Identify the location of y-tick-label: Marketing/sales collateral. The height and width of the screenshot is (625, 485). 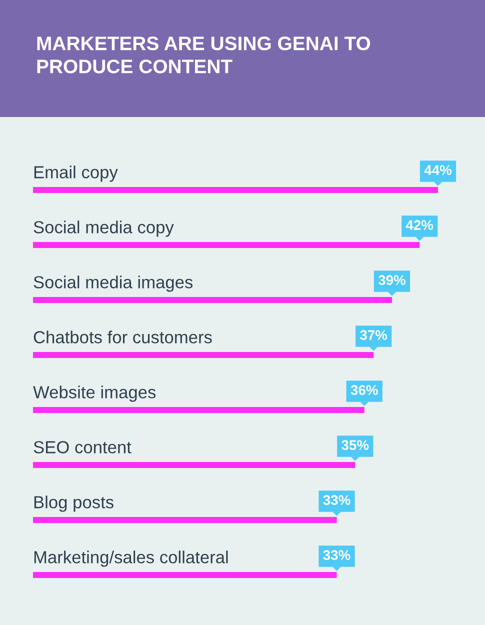
(131, 558).